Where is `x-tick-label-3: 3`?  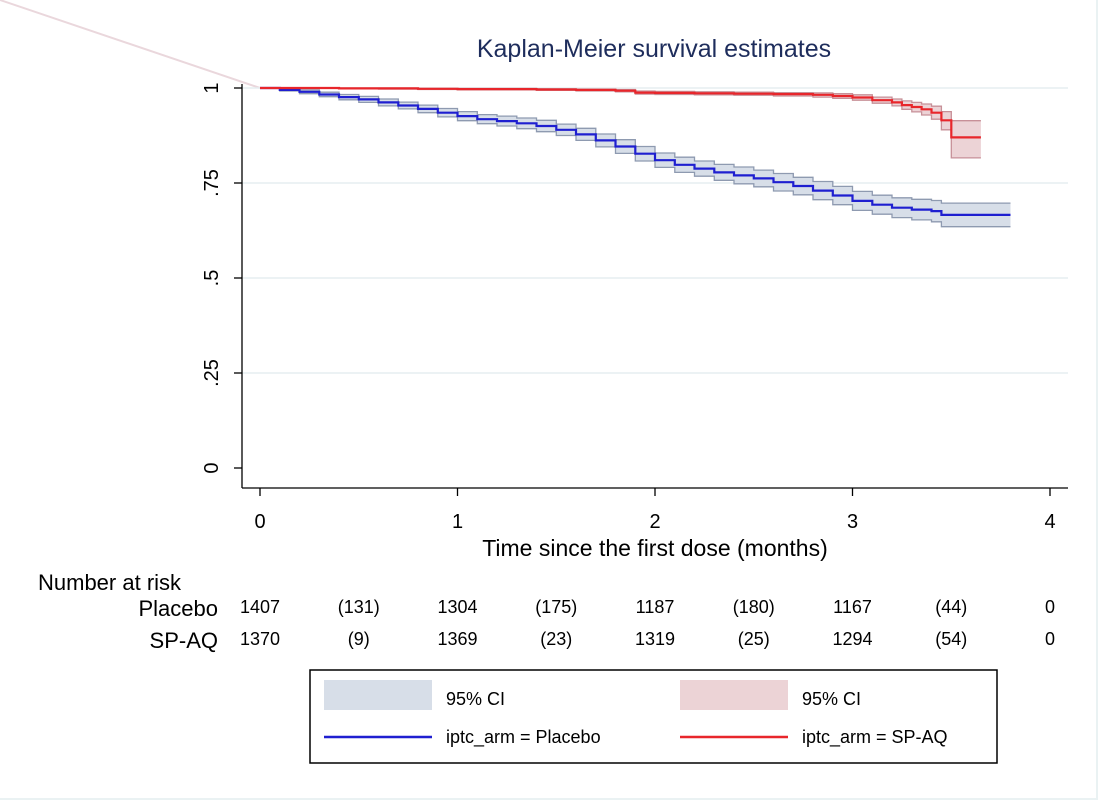
x-tick-label-3: 3 is located at coordinates (852, 522).